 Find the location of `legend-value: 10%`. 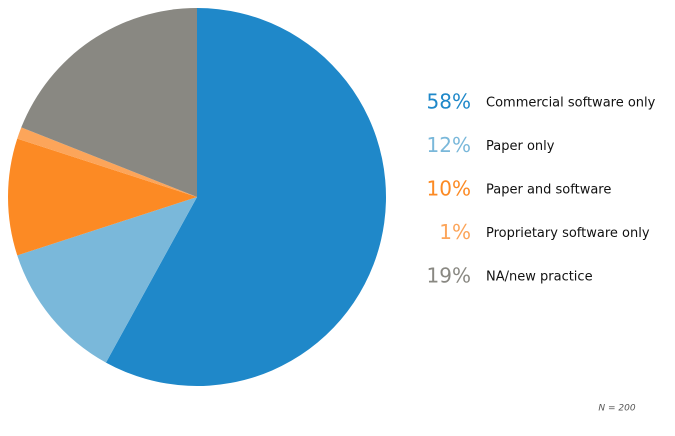

legend-value: 10% is located at coordinates (449, 189).